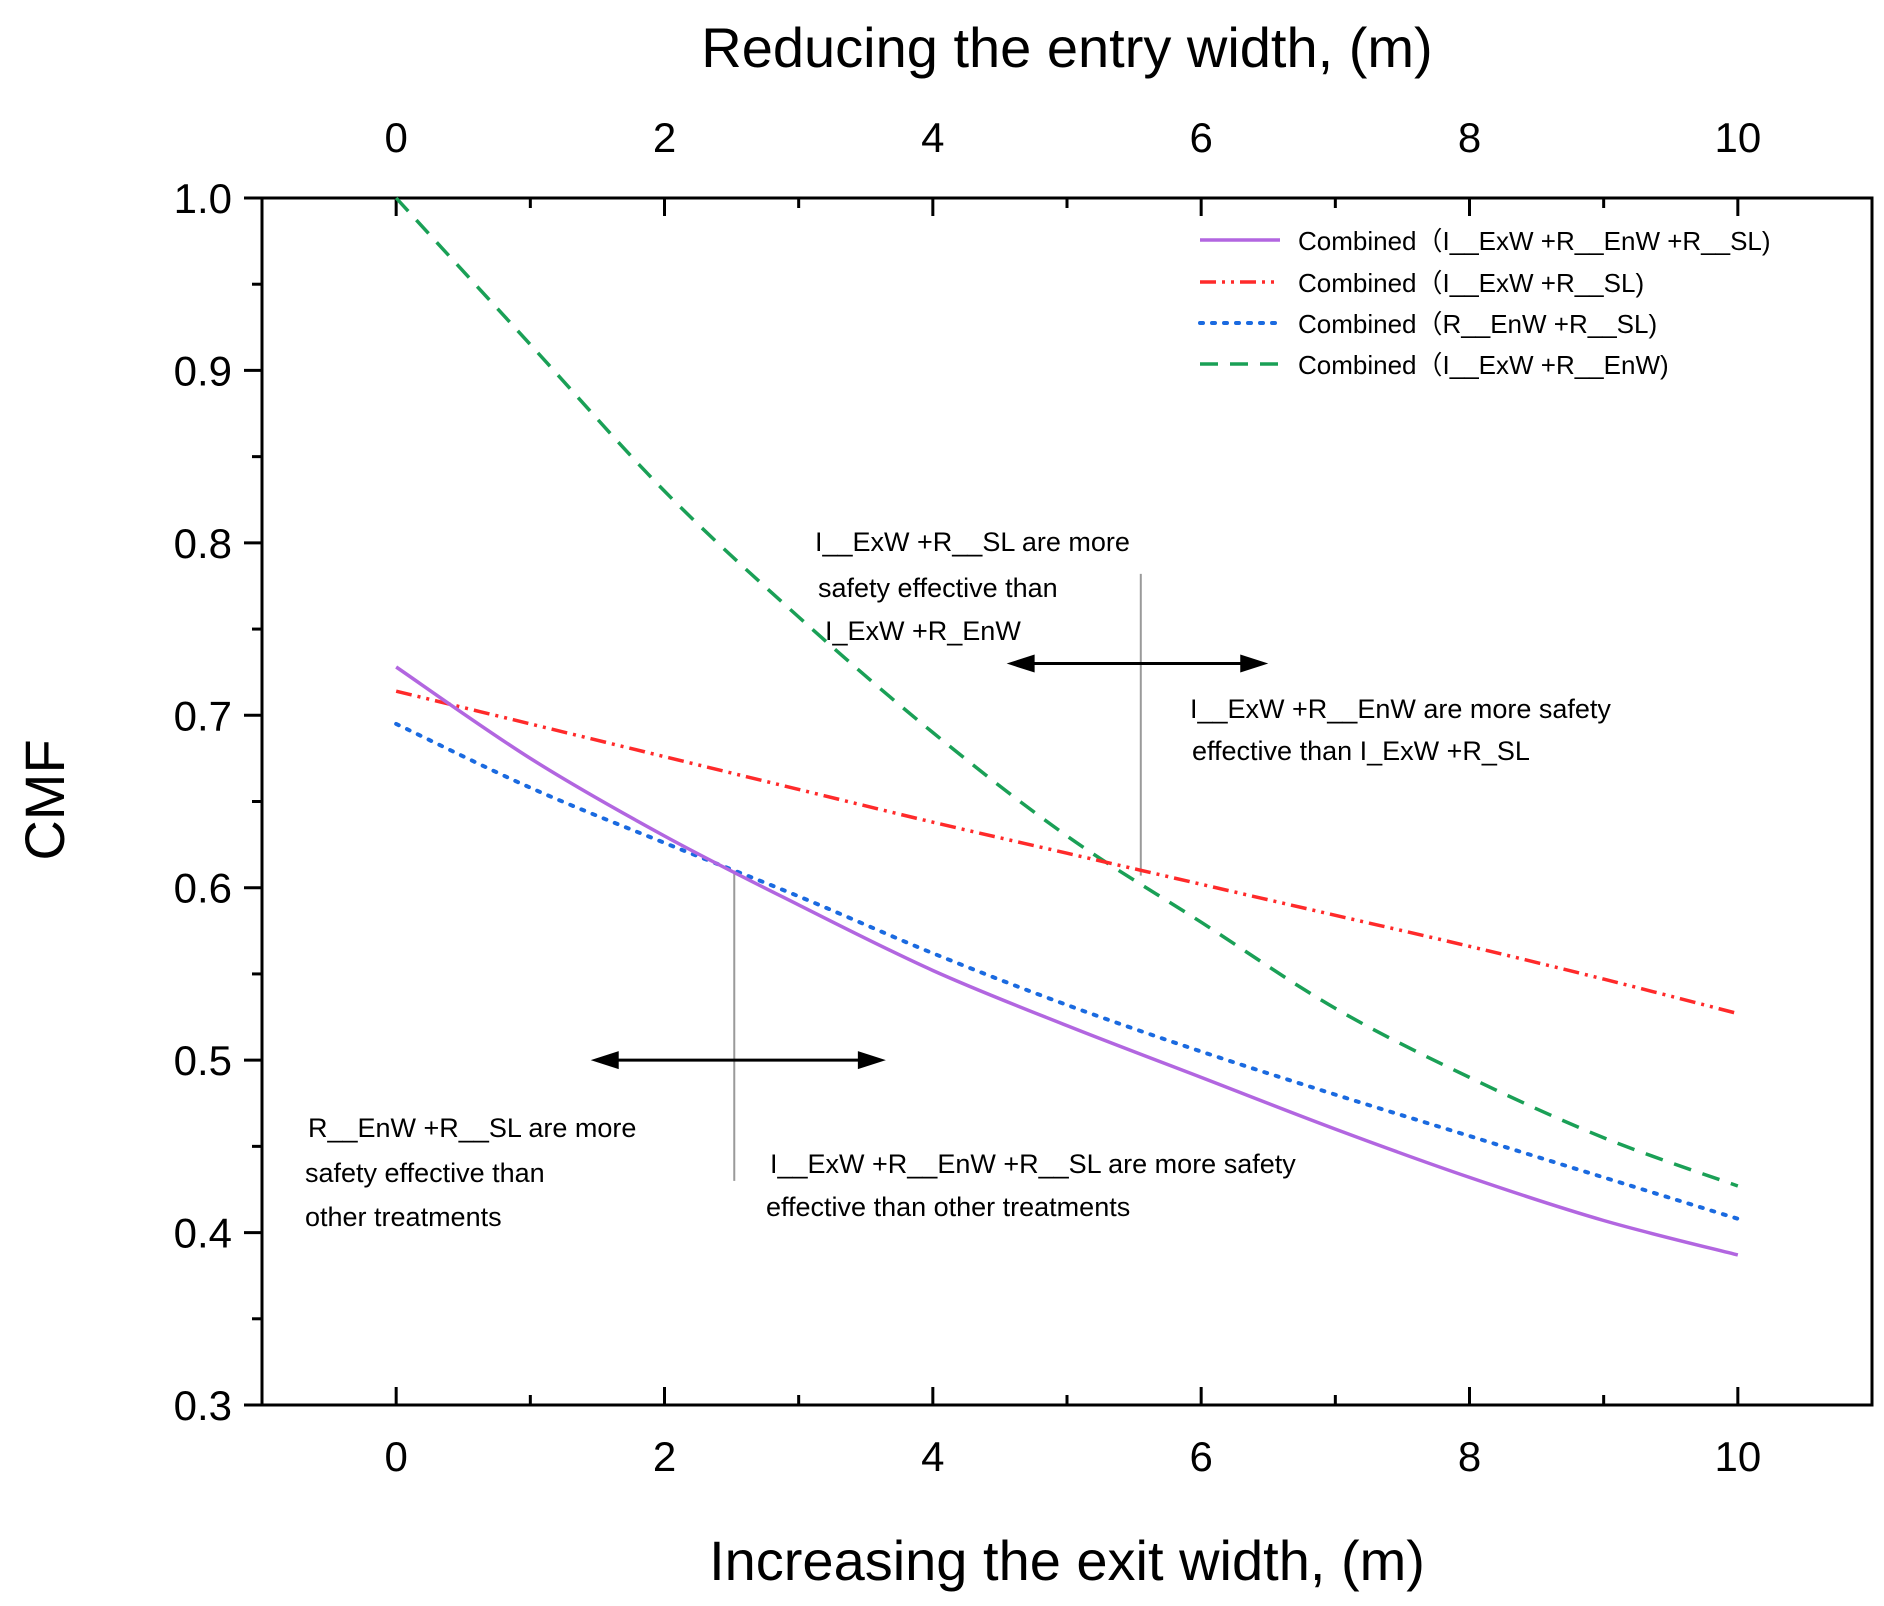 The width and height of the screenshot is (1884, 1606). Describe the element at coordinates (1737, 137) in the screenshot. I see `x2-tick-label: 10` at that location.